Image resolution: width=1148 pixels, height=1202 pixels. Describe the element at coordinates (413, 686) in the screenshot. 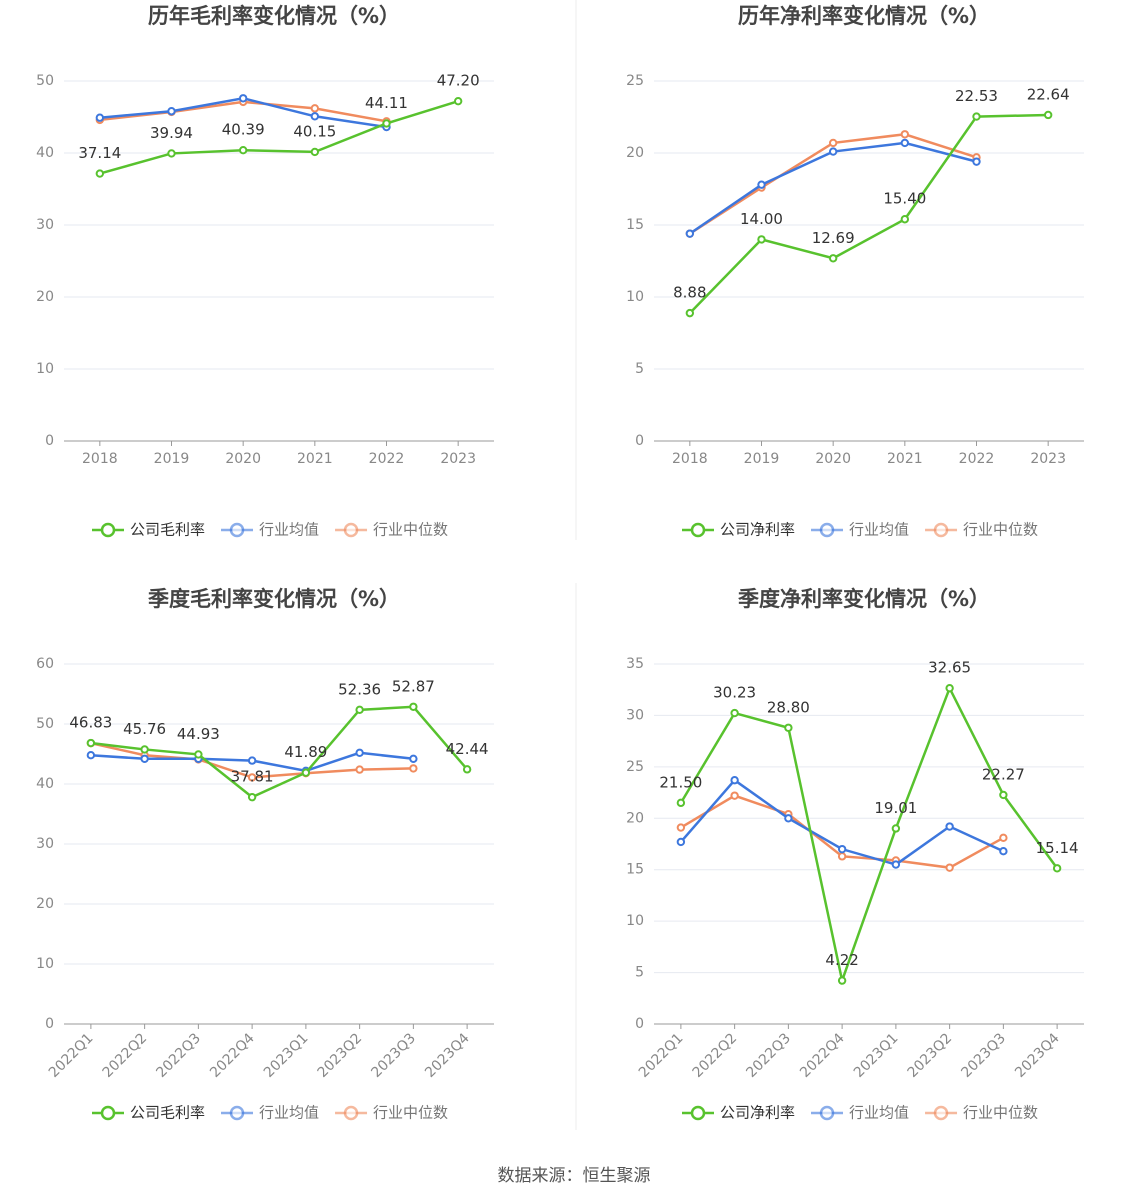

I see `data-label: 52.87` at that location.